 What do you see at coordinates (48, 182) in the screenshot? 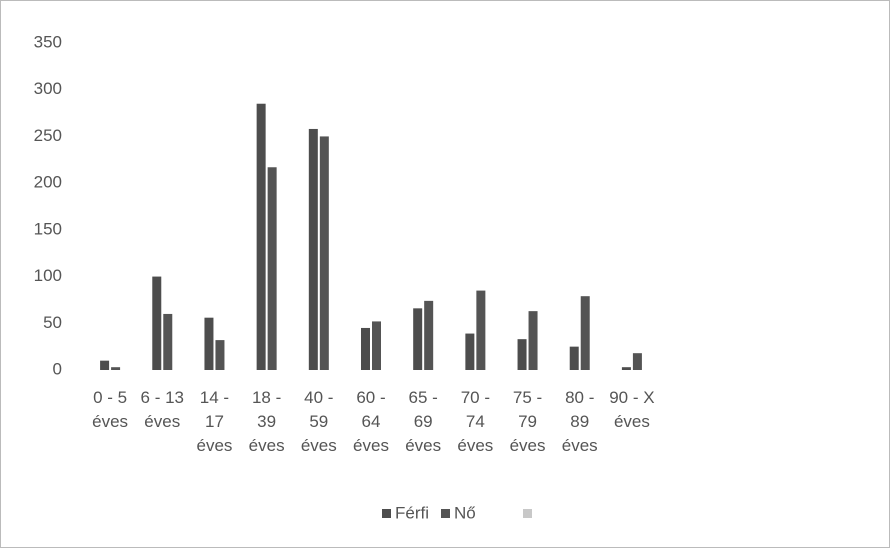
I see `y-tick-label: 200` at bounding box center [48, 182].